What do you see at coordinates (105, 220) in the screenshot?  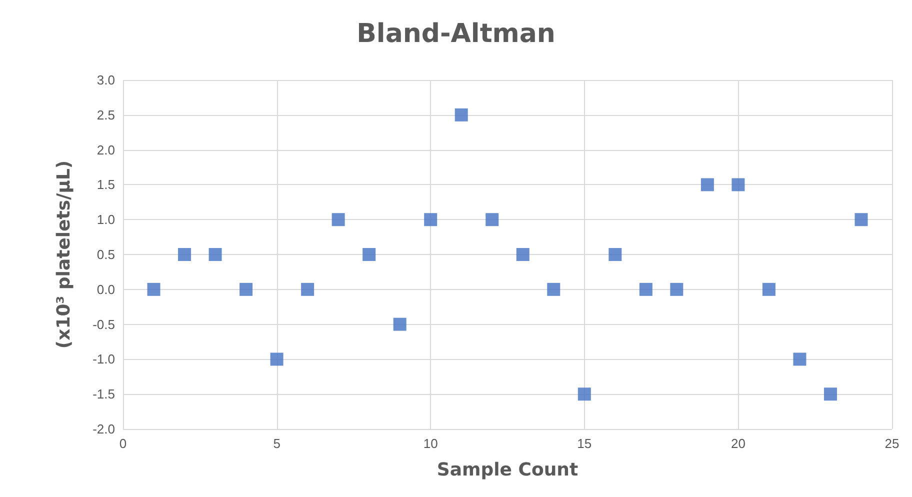 I see `y-tick-label: 1.0` at bounding box center [105, 220].